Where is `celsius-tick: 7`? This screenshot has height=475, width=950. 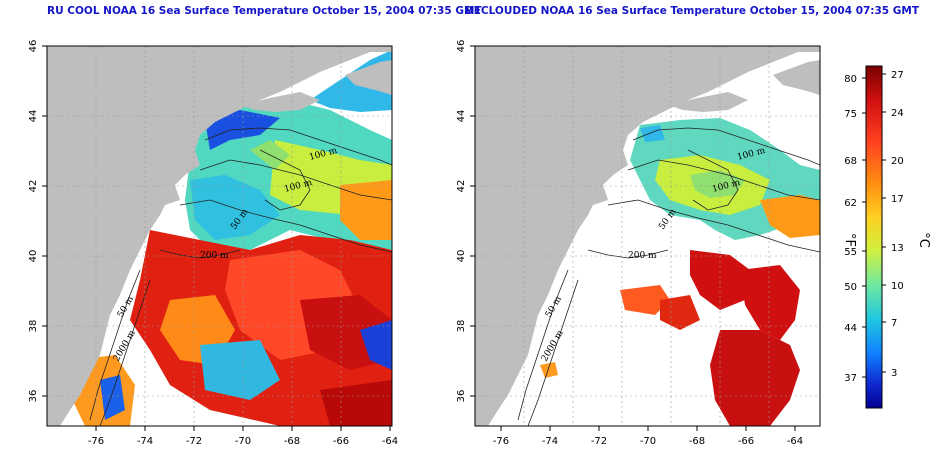 celsius-tick: 7 is located at coordinates (894, 323).